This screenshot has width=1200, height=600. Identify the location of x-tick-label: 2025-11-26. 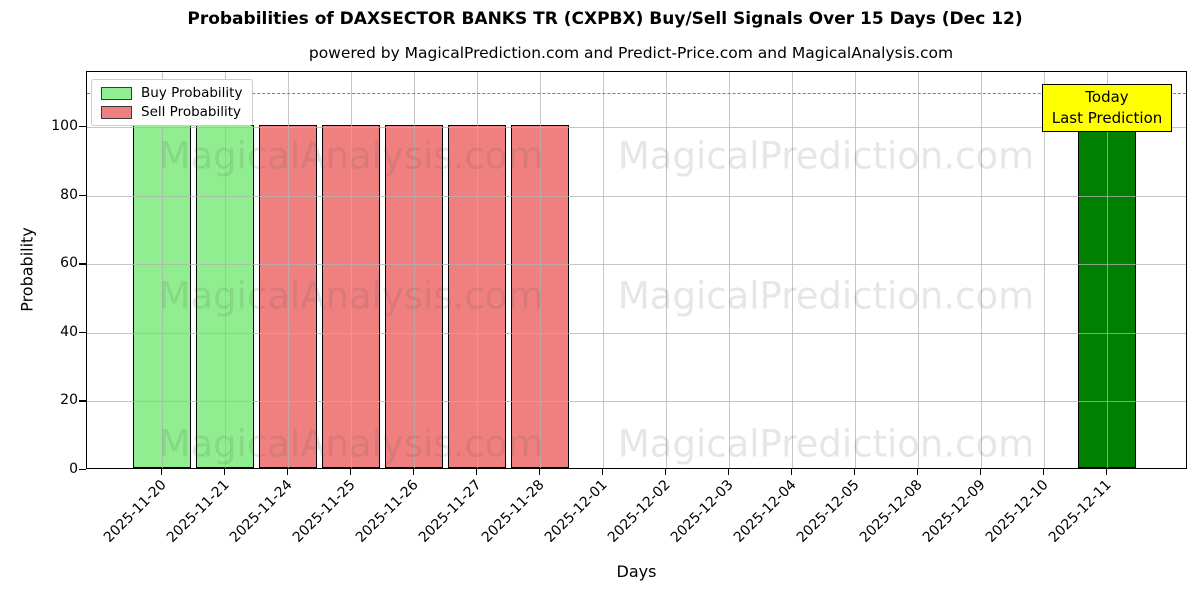
(387, 511).